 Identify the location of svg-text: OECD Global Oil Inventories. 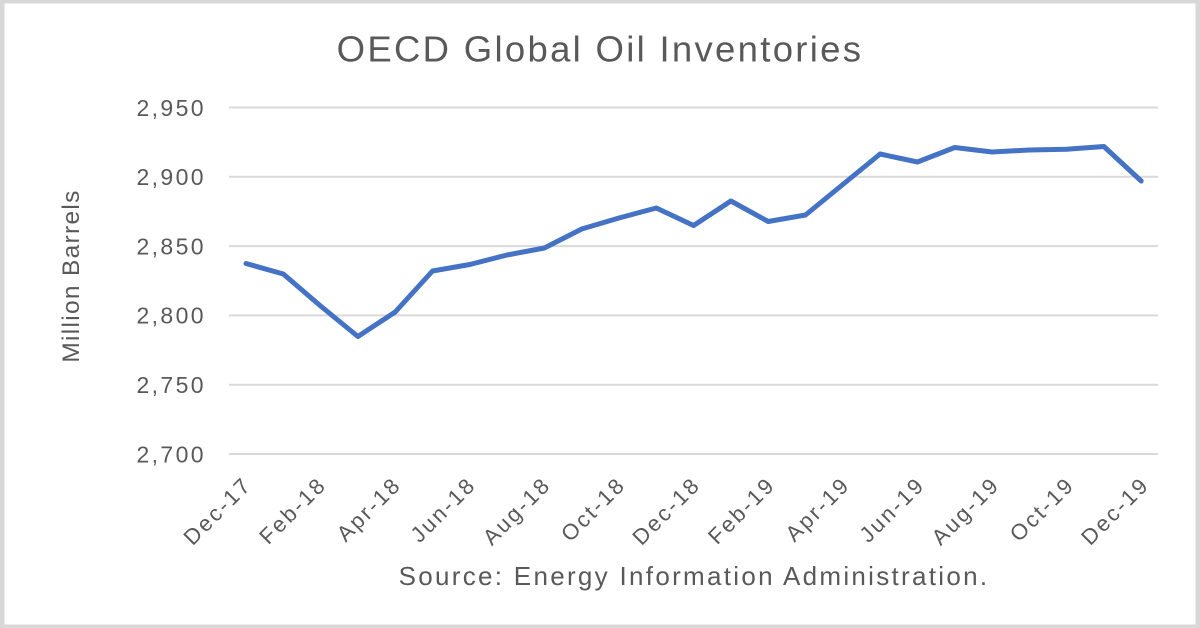
(600, 49).